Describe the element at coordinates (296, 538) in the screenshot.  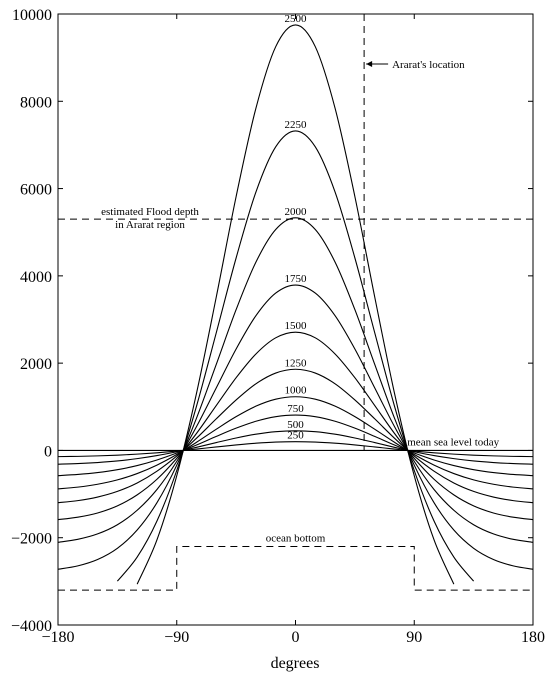
I see `ocean-bottom-label: ocean bottom` at that location.